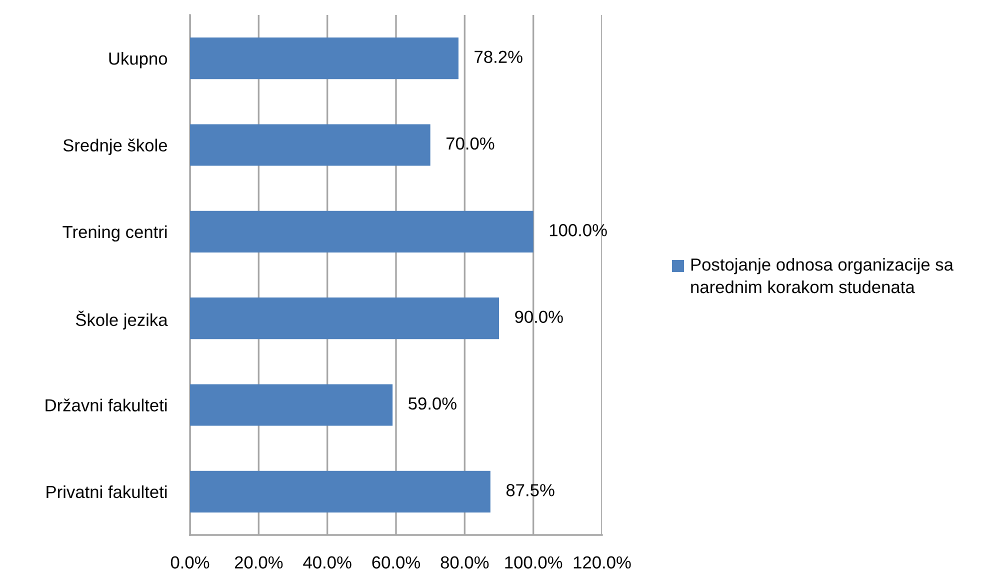 This screenshot has width=992, height=577. What do you see at coordinates (464, 562) in the screenshot?
I see `x-tick-label: 80.0%` at bounding box center [464, 562].